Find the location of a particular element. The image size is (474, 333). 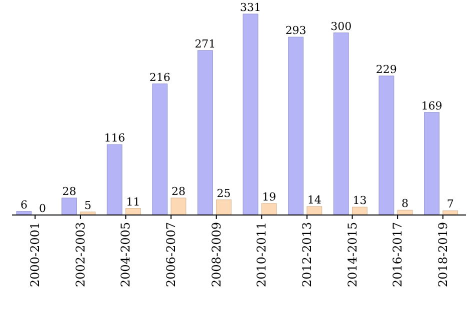

data-label: 229 is located at coordinates (386, 69).